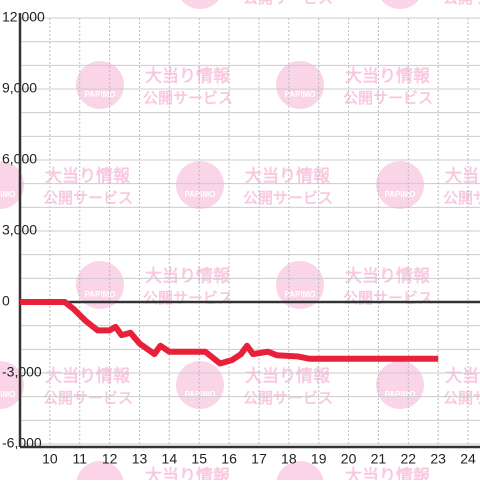 Image resolution: width=480 pixels, height=485 pixels. Describe the element at coordinates (438, 459) in the screenshot. I see `x-tick-label: 23` at that location.